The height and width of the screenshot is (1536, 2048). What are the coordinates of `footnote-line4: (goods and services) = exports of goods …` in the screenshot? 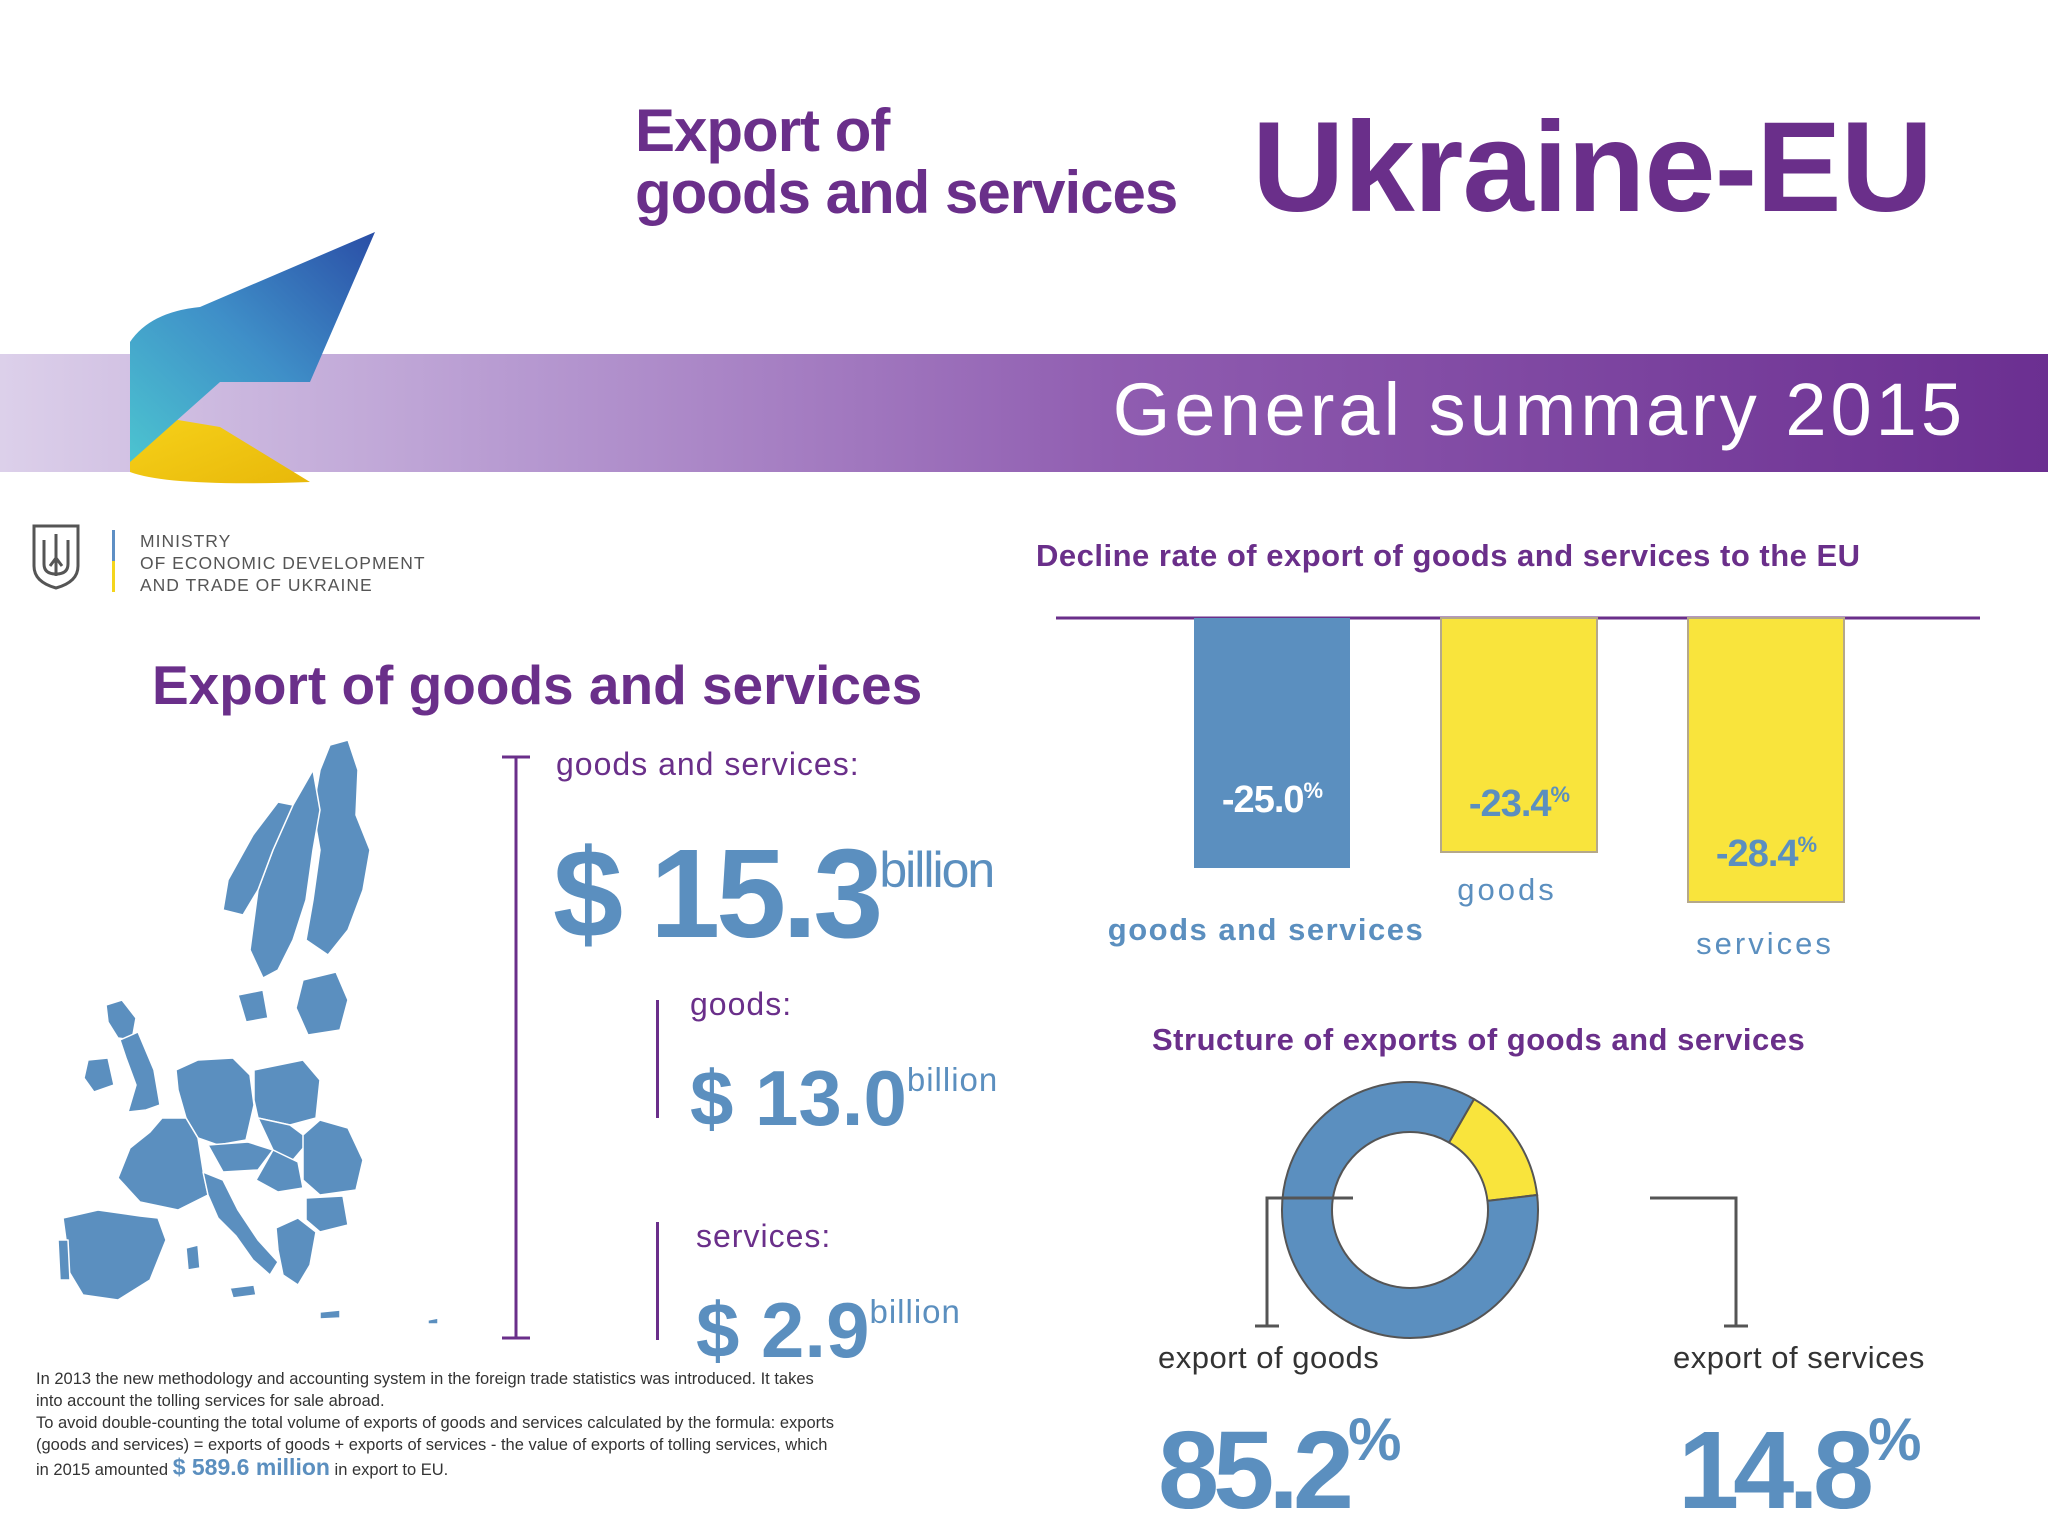 It's located at (432, 1445).